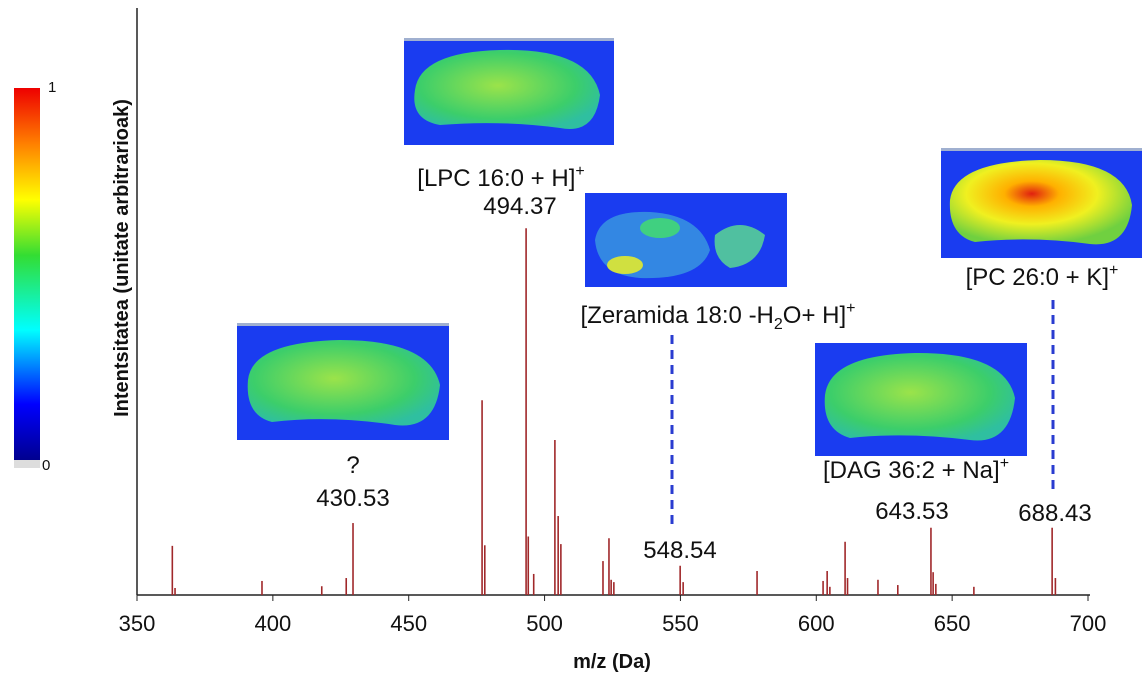 The height and width of the screenshot is (682, 1145). What do you see at coordinates (814, 315) in the screenshot?
I see `label-text: O+ H]` at bounding box center [814, 315].